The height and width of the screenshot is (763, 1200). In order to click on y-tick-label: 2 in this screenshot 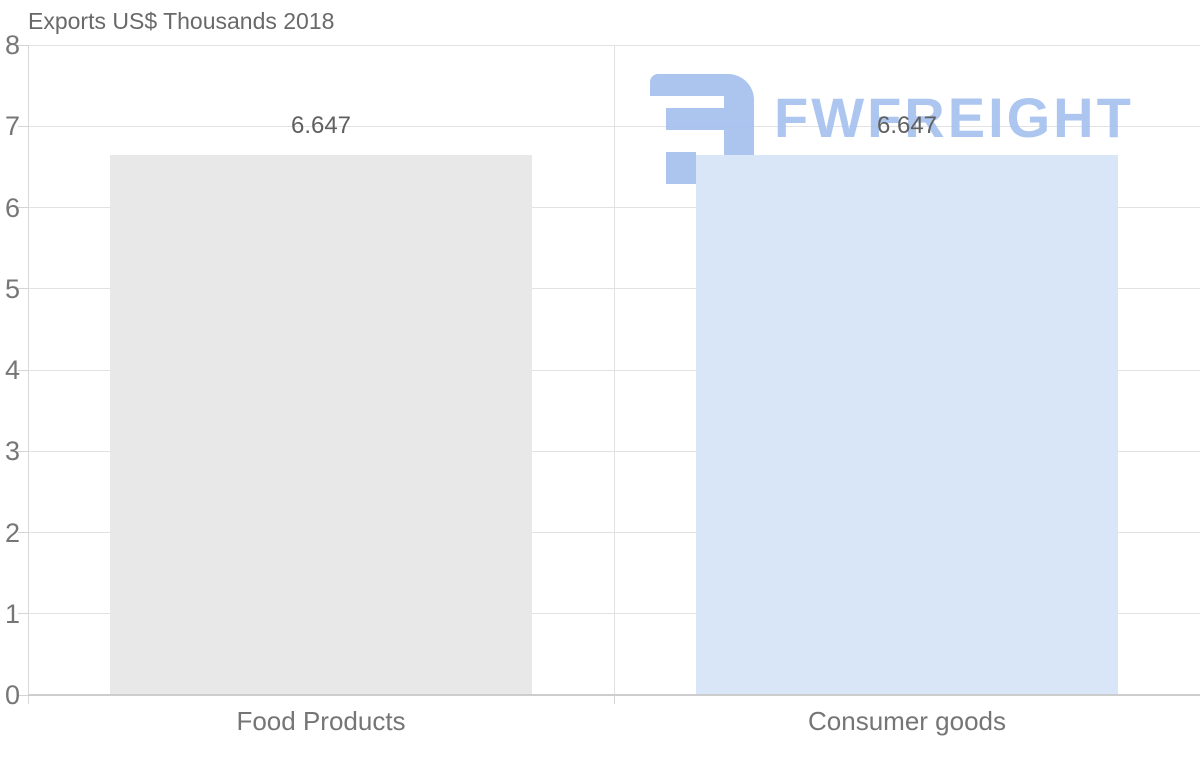, I will do `click(12, 532)`.